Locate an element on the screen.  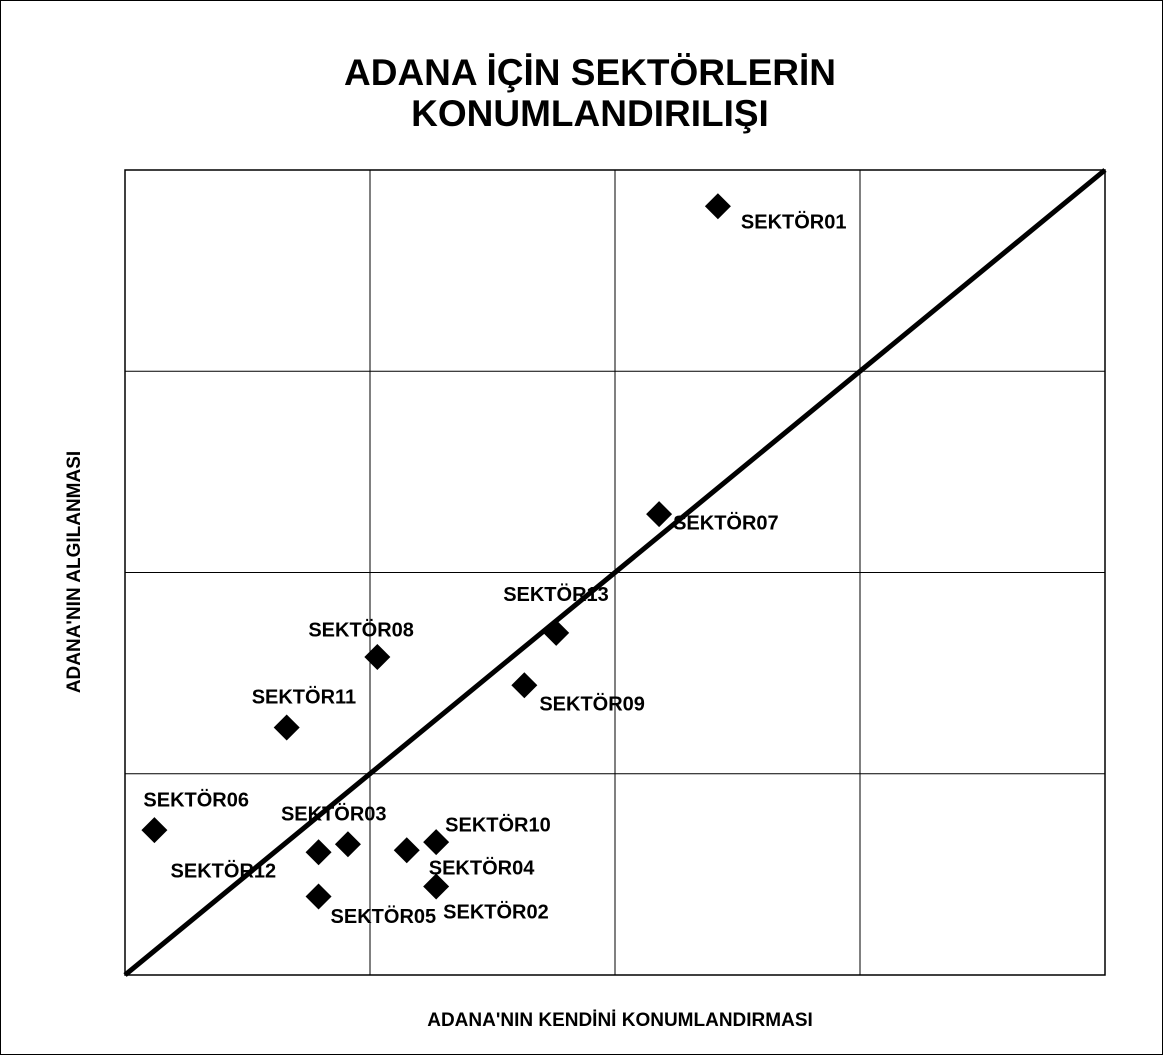
x-axis-label: ADANA'NIN KENDİNİ KONUMLANDIRMASI is located at coordinates (620, 1020).